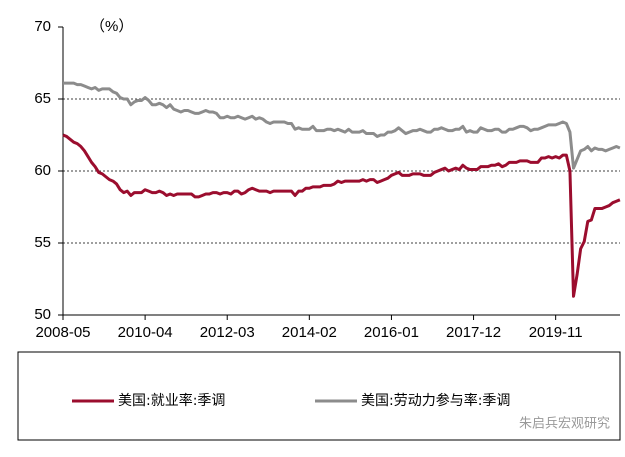 The width and height of the screenshot is (625, 457). Describe the element at coordinates (42, 26) in the screenshot. I see `y-tick-label: 70` at that location.